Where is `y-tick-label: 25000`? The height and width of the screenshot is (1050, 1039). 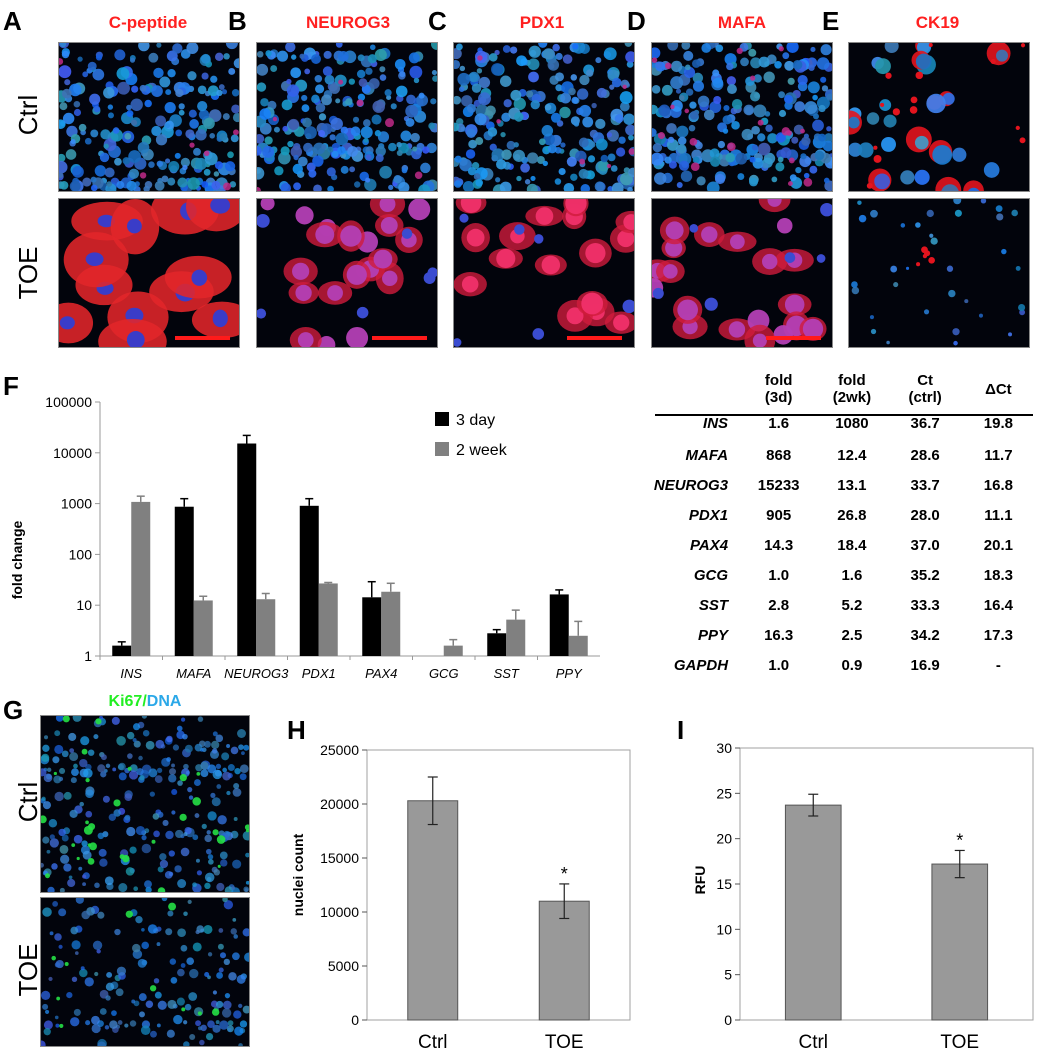 y-tick-label: 25000 is located at coordinates (339, 750).